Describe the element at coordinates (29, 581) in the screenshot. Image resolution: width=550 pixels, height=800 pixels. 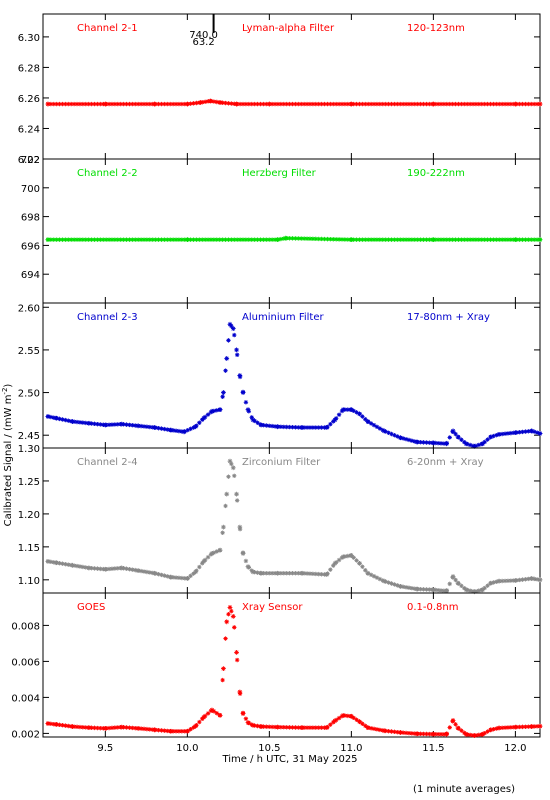
I see `y-tick-label: 1.10` at that location.